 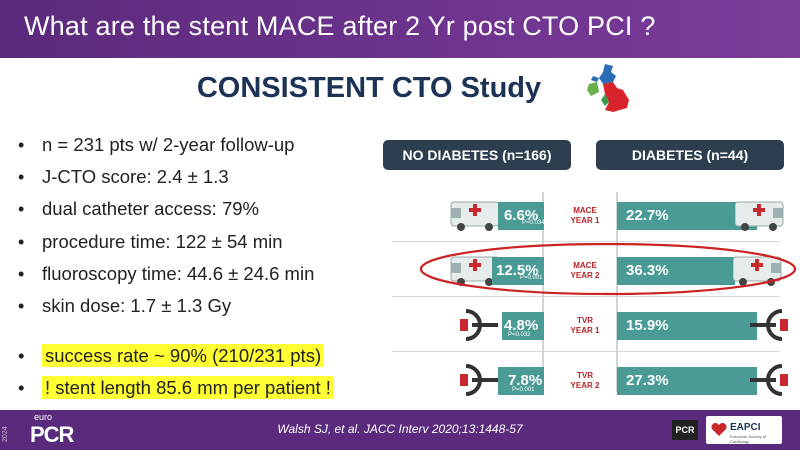 I want to click on no-diabetes-bar: 6.6% P=0.034, so click(x=521, y=216).